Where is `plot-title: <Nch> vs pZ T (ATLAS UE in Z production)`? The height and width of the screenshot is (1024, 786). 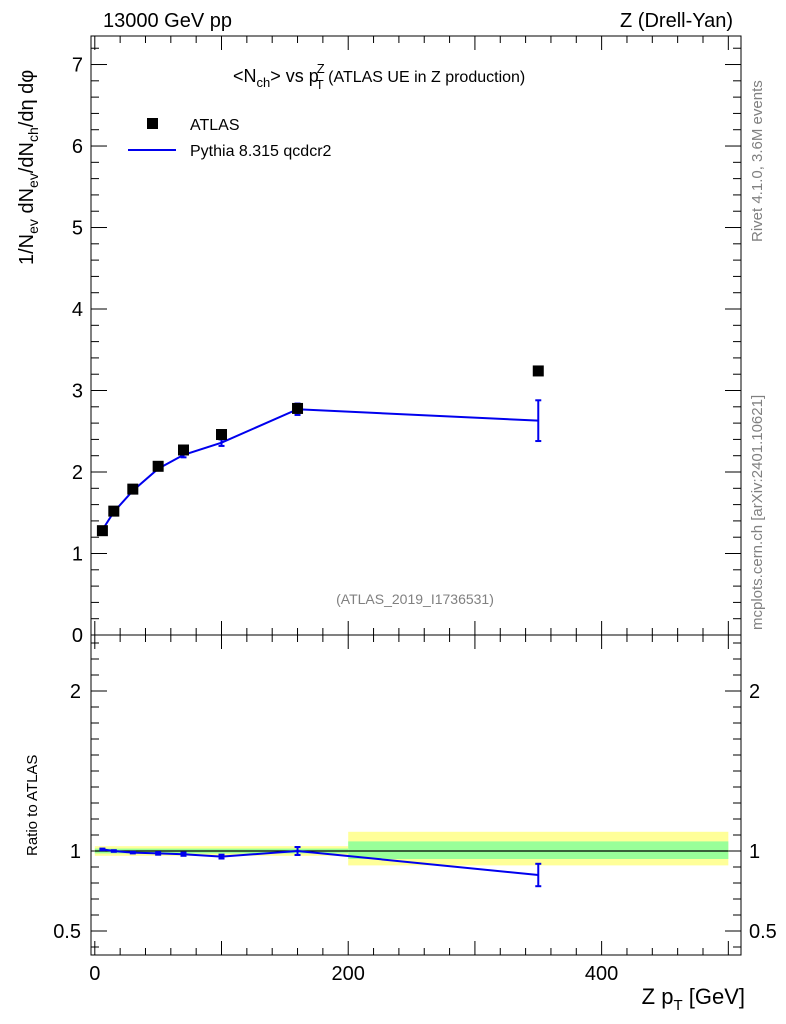
plot-title: <Nch> vs pZ T (ATLAS UE in Z production) is located at coordinates (379, 76).